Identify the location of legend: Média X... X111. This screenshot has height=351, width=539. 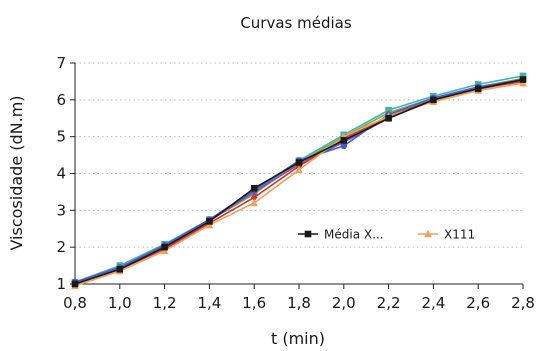
(386, 235).